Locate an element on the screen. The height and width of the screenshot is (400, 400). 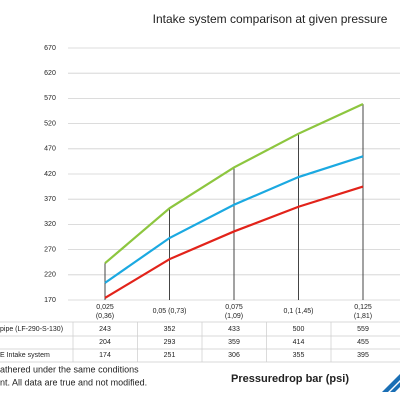
x-tick-label-line: 0,125 is located at coordinates (363, 307).